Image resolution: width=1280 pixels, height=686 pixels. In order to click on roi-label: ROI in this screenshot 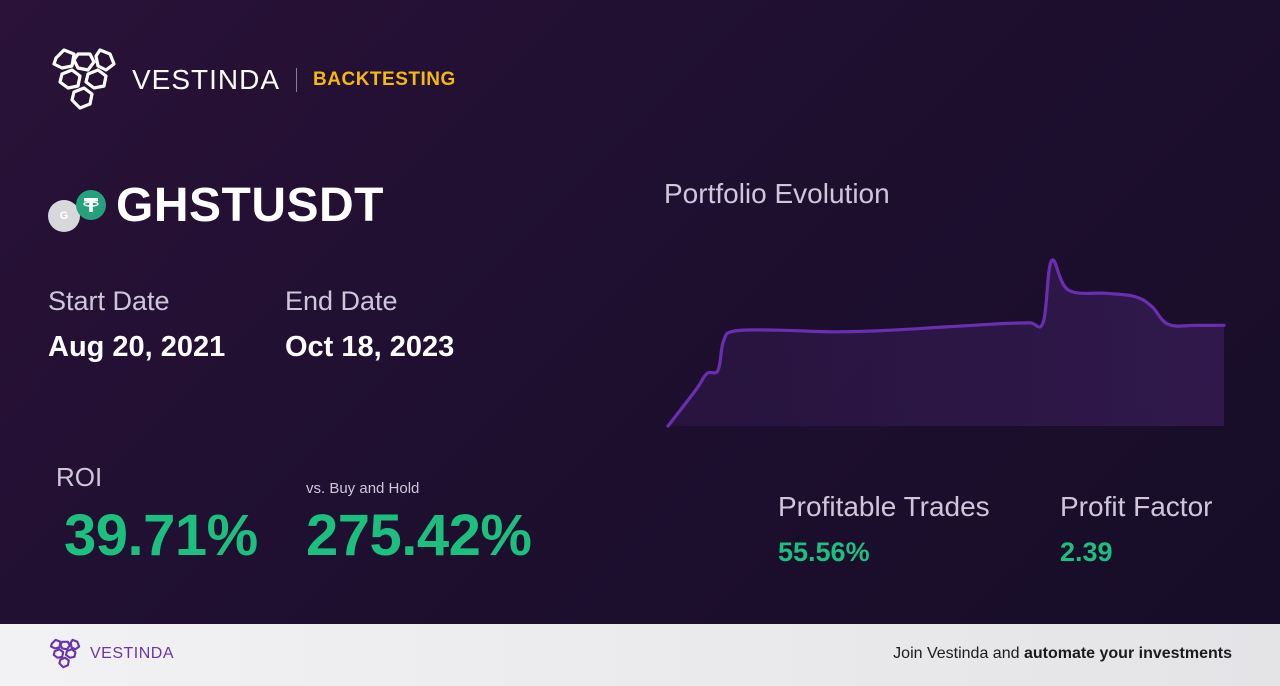, I will do `click(79, 477)`.